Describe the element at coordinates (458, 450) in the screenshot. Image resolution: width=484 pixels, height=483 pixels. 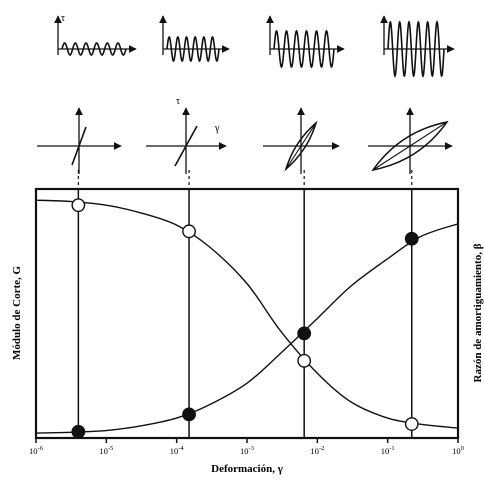
I see `x-tick-label: 10⁰` at that location.